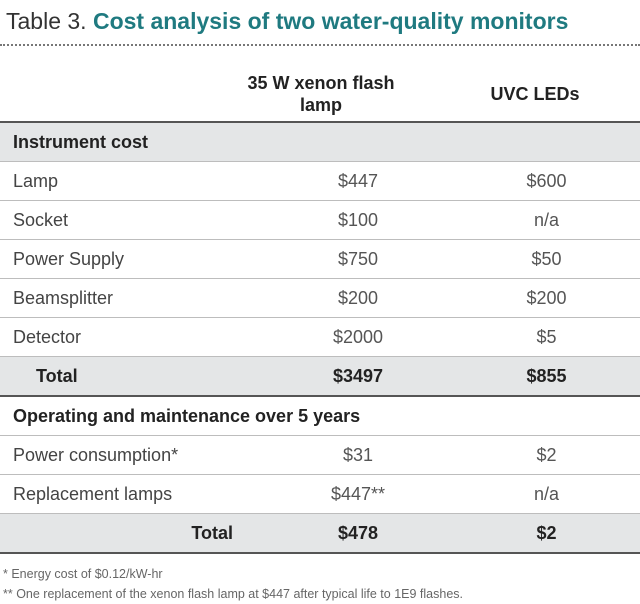 Image resolution: width=640 pixels, height=604 pixels. What do you see at coordinates (320, 45) in the screenshot?
I see `dotted-divider` at bounding box center [320, 45].